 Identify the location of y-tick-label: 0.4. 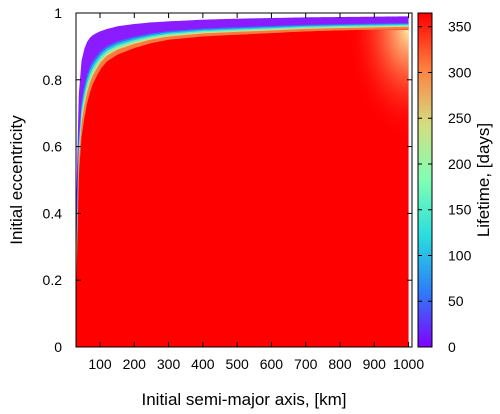
(53, 213).